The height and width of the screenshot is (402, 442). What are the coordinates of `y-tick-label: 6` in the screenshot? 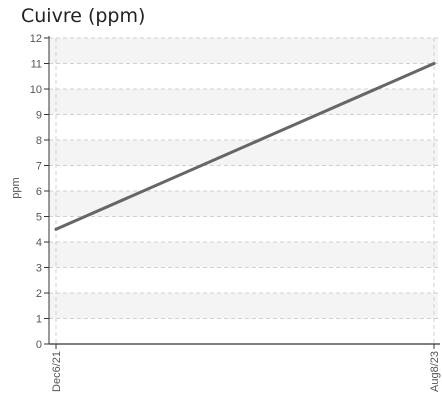 It's located at (39, 192).